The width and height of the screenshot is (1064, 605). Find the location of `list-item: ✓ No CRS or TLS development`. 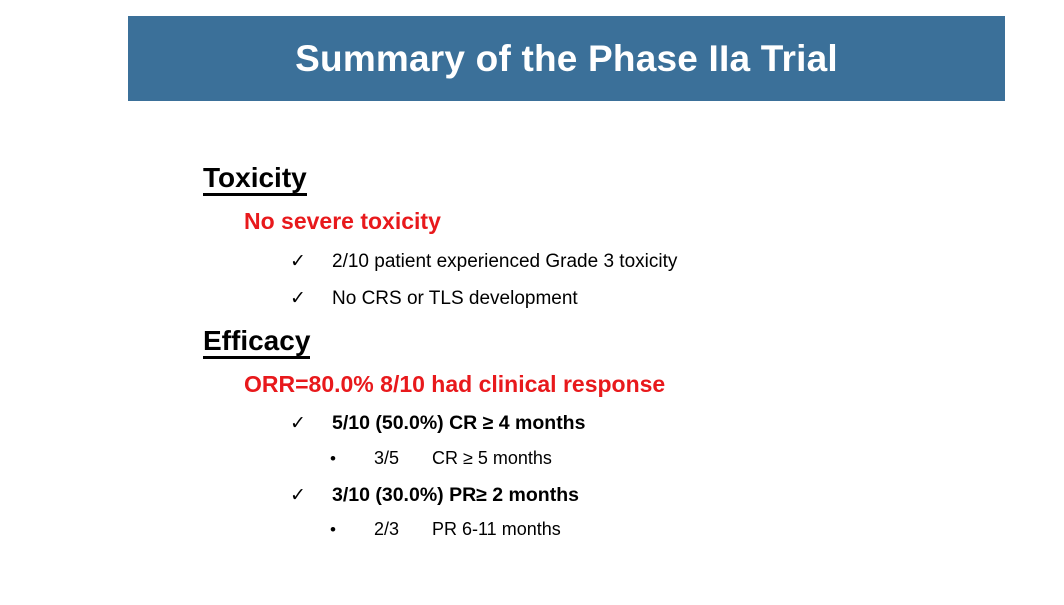

list-item: ✓ No CRS or TLS development is located at coordinates (434, 298).